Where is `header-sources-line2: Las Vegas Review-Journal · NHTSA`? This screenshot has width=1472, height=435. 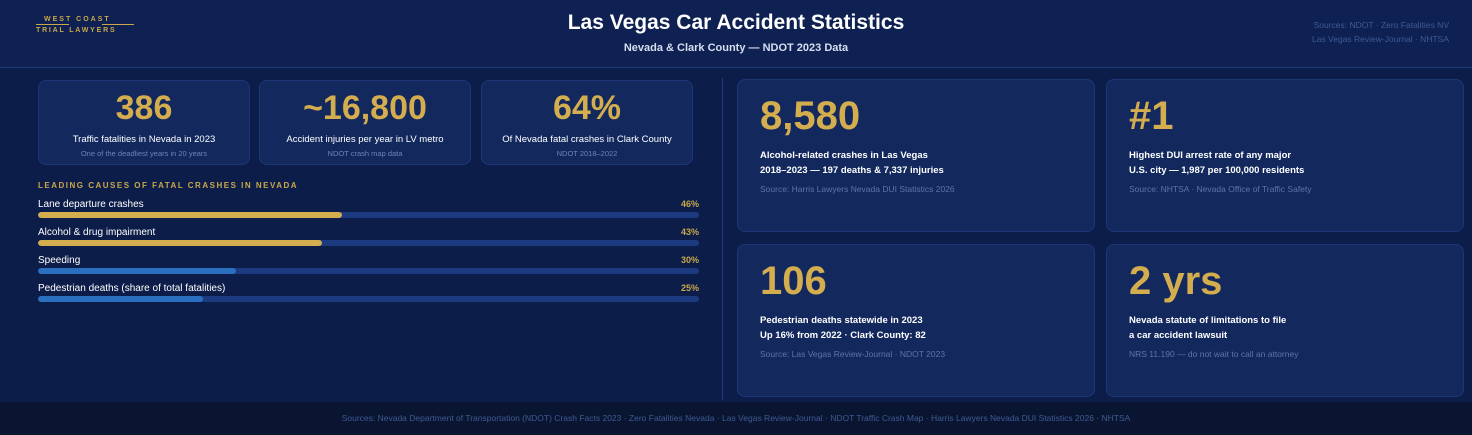 header-sources-line2: Las Vegas Review-Journal · NHTSA is located at coordinates (1380, 39).